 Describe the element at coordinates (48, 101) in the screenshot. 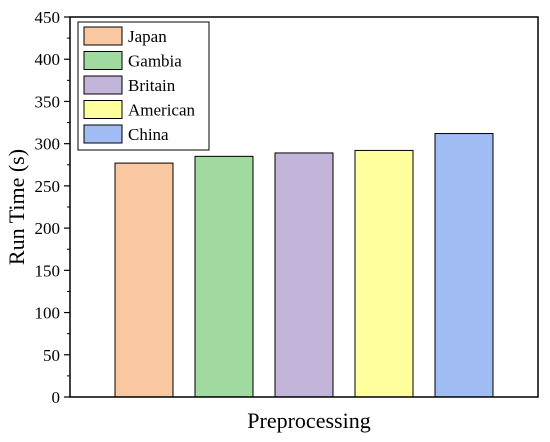

I see `y-tick-label: 350` at that location.